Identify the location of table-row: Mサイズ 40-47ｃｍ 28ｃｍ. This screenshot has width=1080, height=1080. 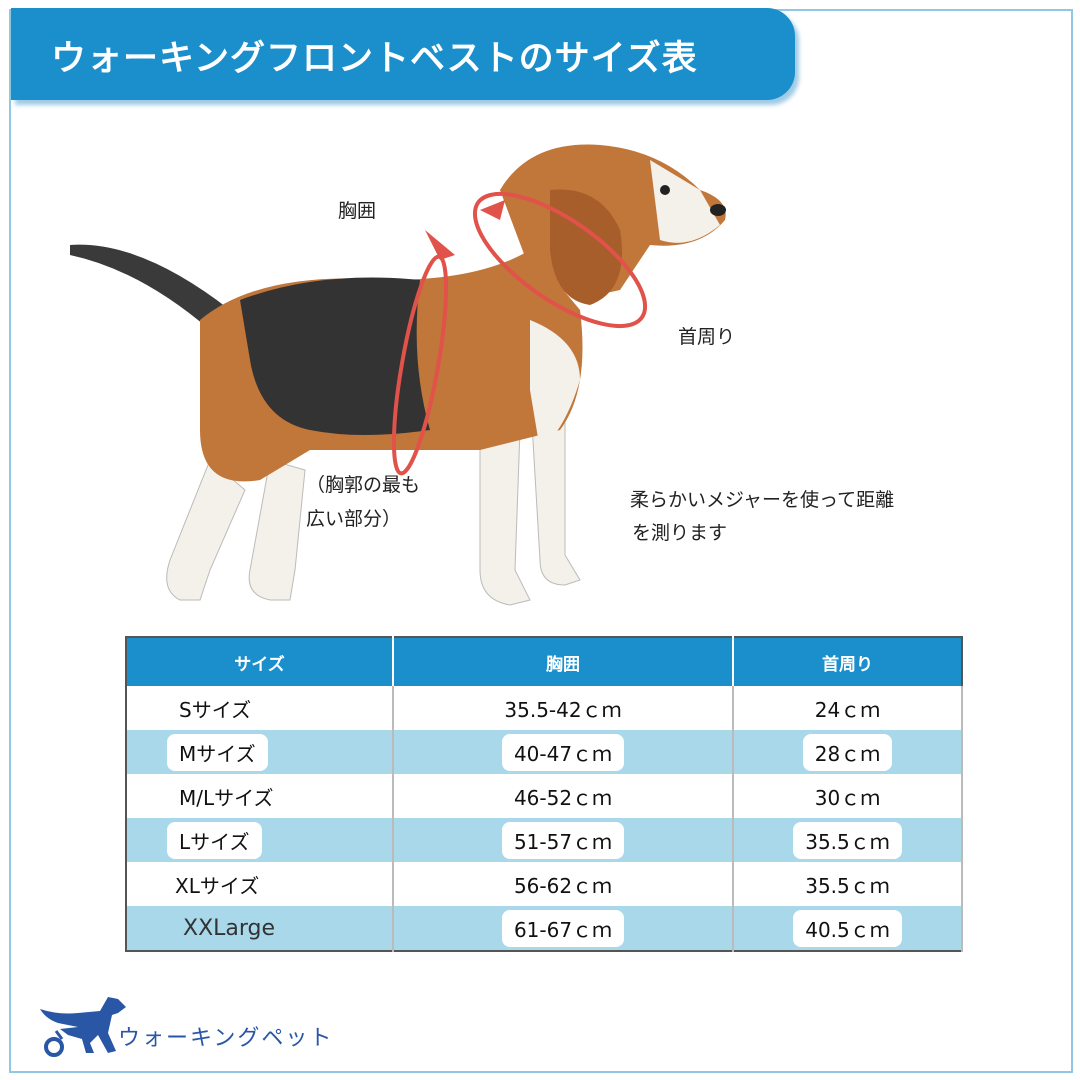
(544, 752).